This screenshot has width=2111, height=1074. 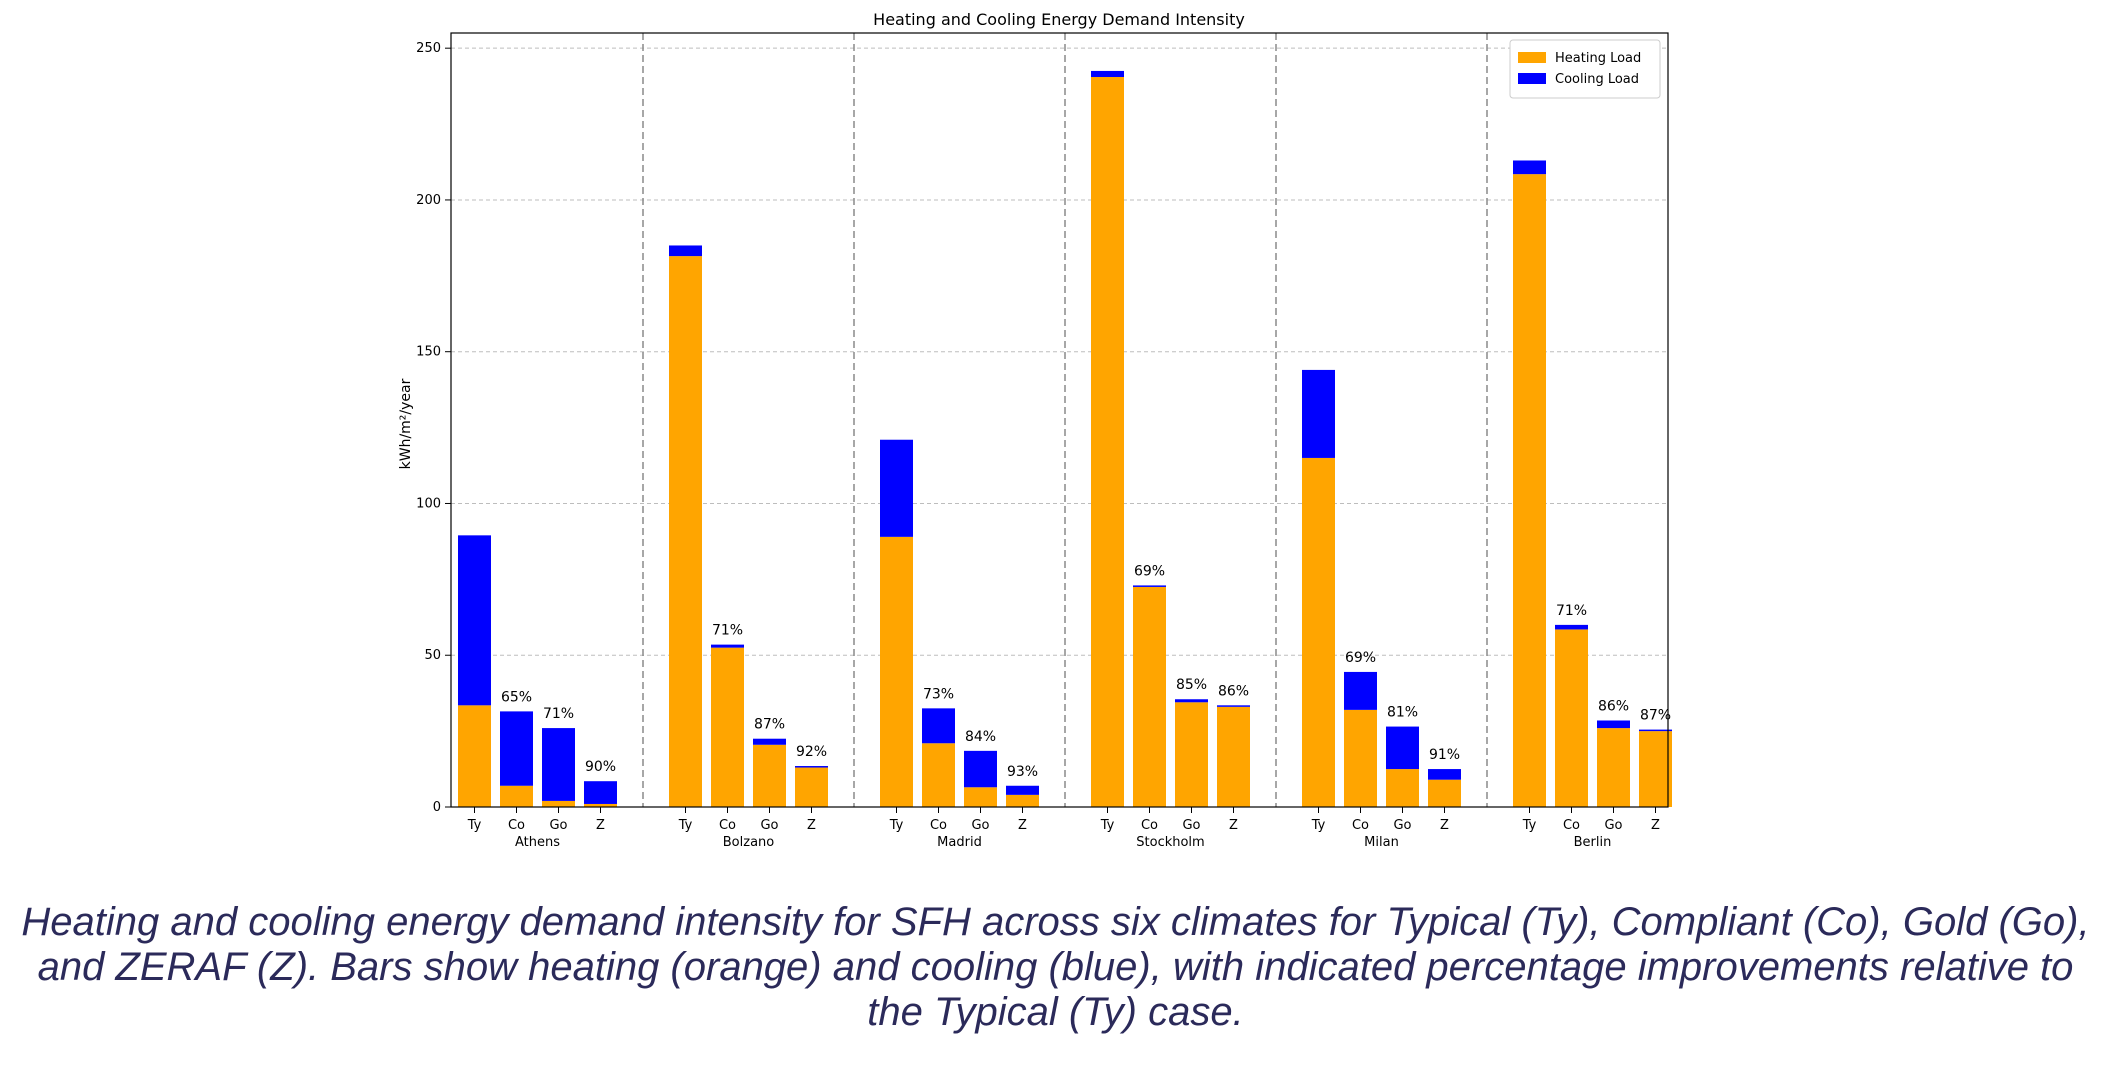 I want to click on percentage-label: 93%, so click(x=1022, y=772).